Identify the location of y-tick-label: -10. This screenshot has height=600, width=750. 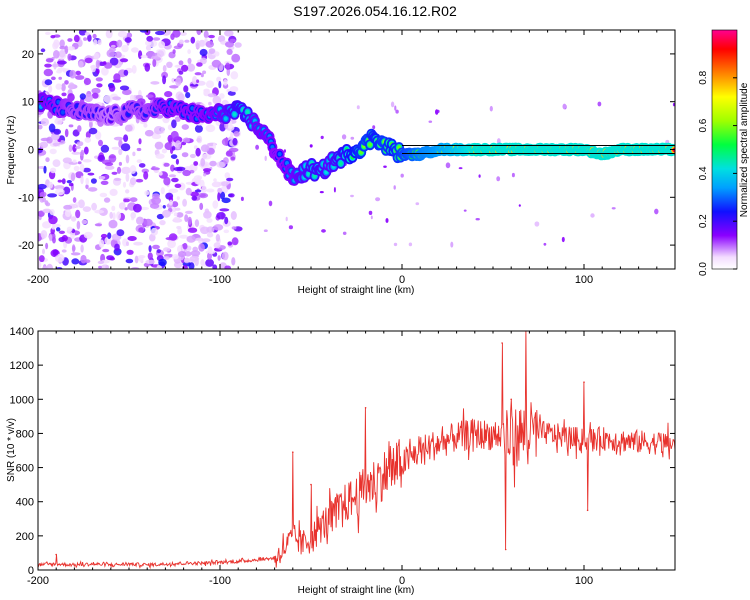
(26, 198).